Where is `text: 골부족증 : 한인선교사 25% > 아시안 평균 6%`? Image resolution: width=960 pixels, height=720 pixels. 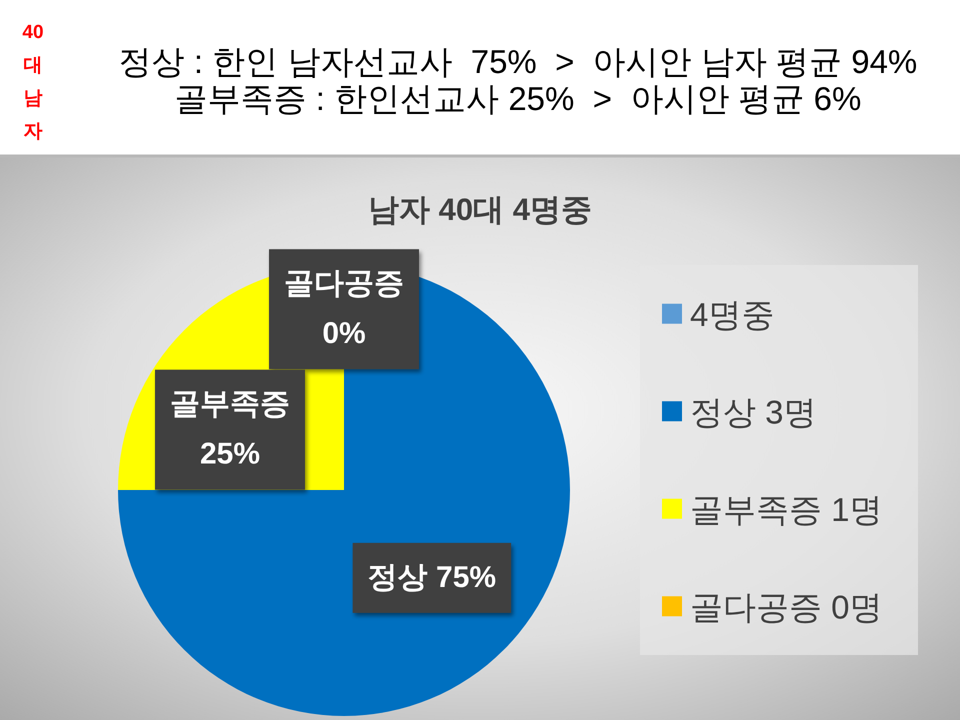
text: 골부족증 : 한인선교사 25% > 아시안 평균 6% is located at coordinates (518, 98).